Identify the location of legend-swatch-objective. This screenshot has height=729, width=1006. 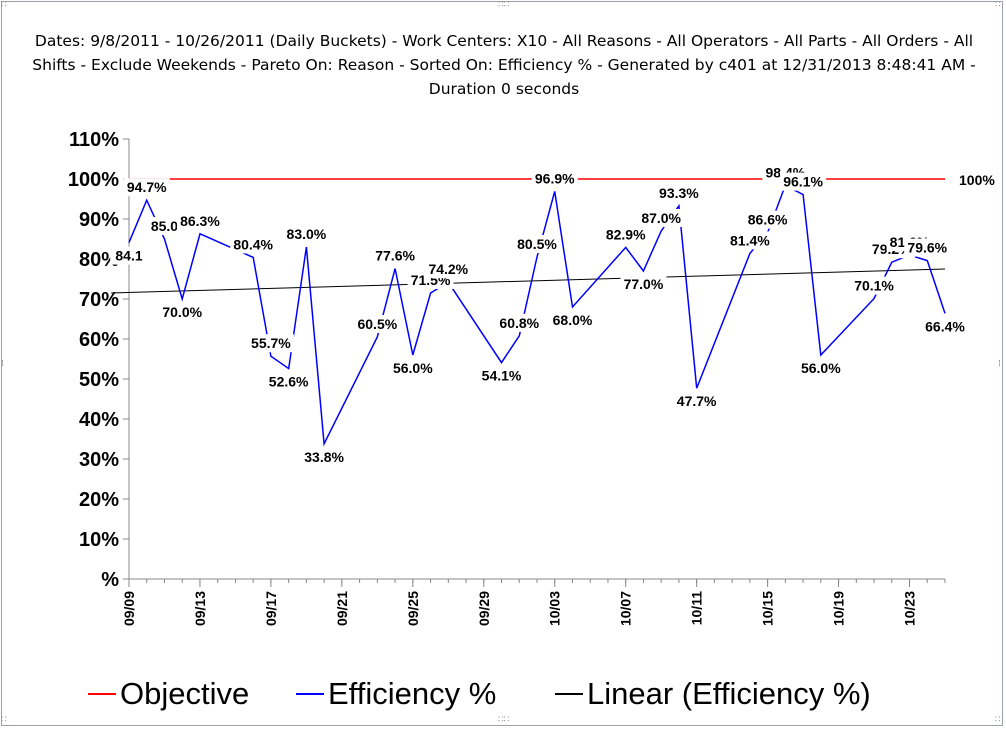
(102, 694).